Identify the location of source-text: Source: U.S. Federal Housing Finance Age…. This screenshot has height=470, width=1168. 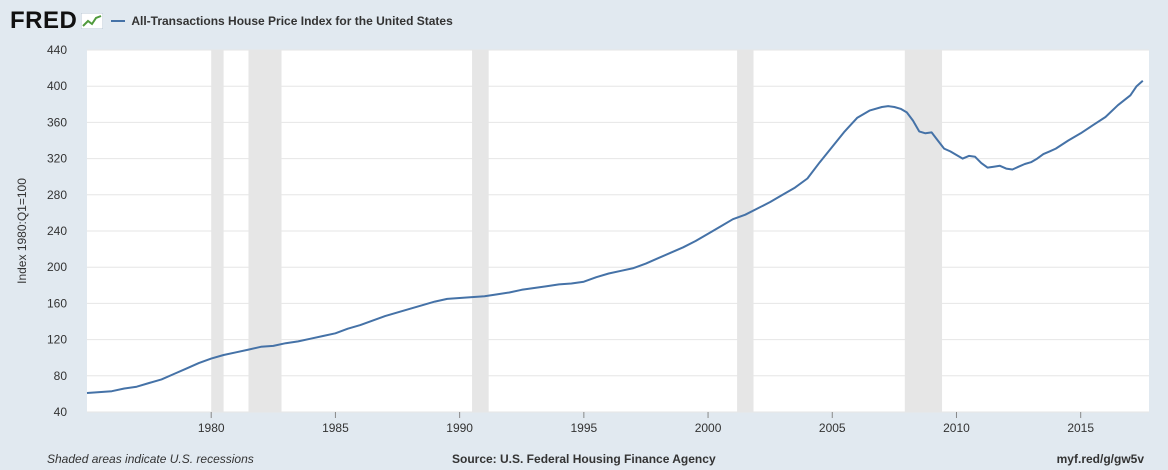
(584, 459).